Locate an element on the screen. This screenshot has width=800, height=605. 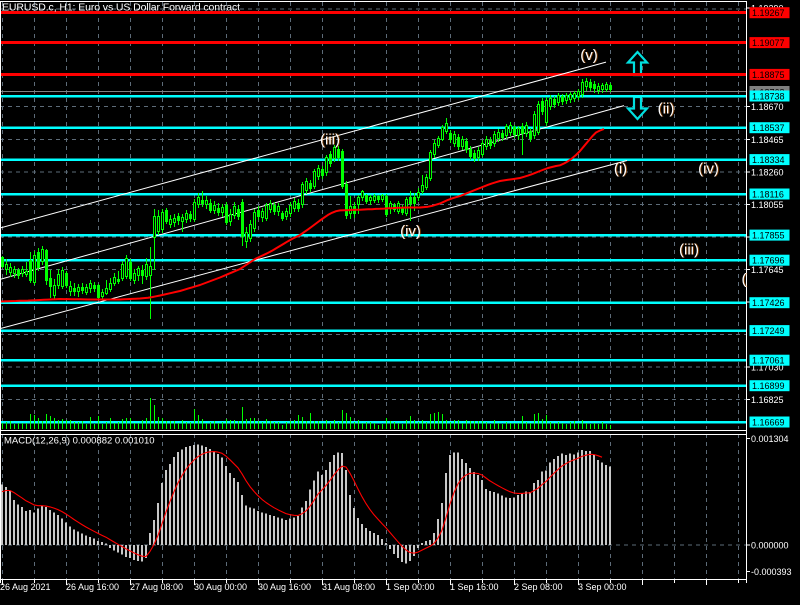
svg-text: 1.18260 is located at coordinates (767, 172).